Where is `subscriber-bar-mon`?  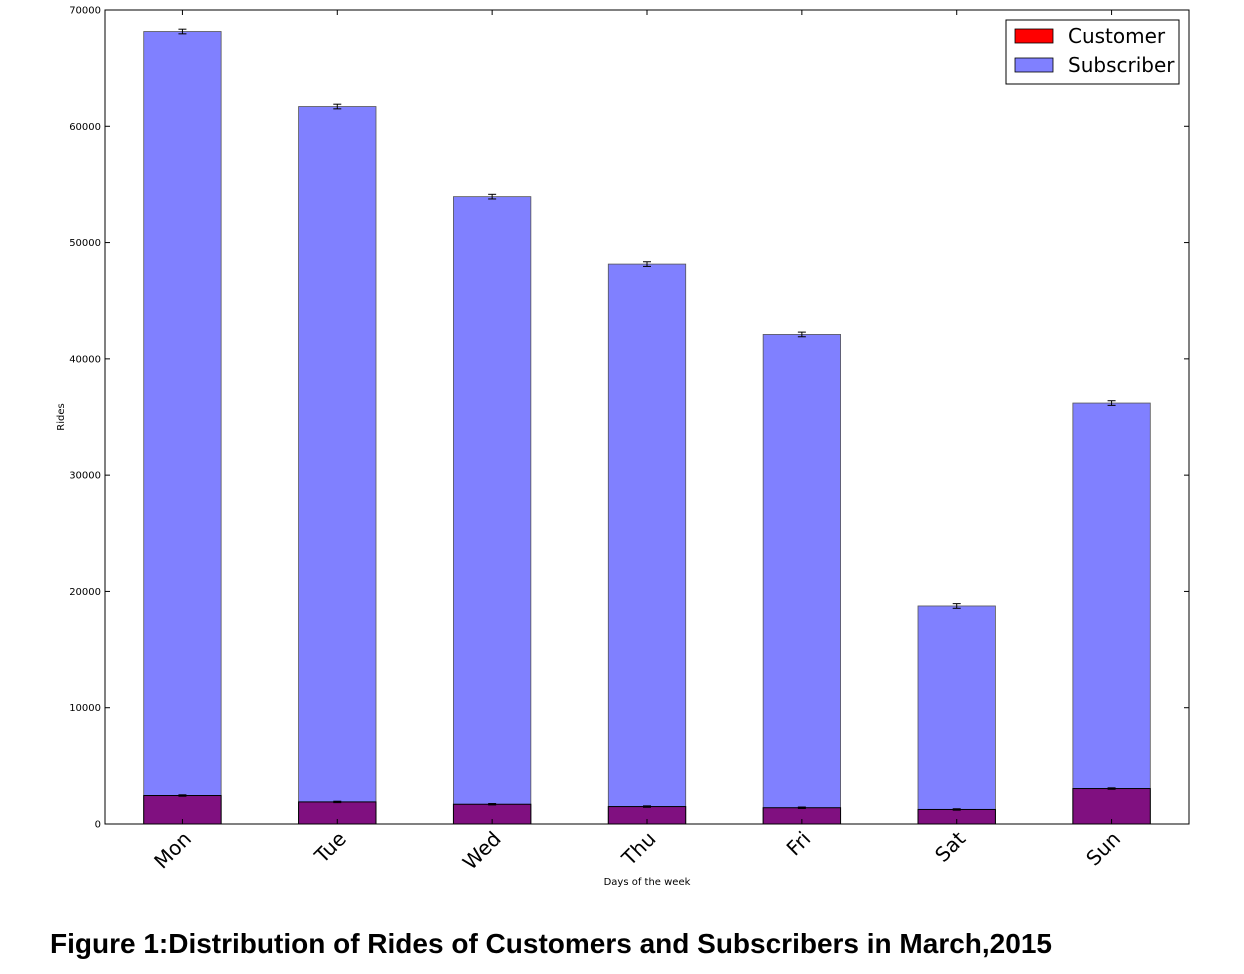 subscriber-bar-mon is located at coordinates (182, 428).